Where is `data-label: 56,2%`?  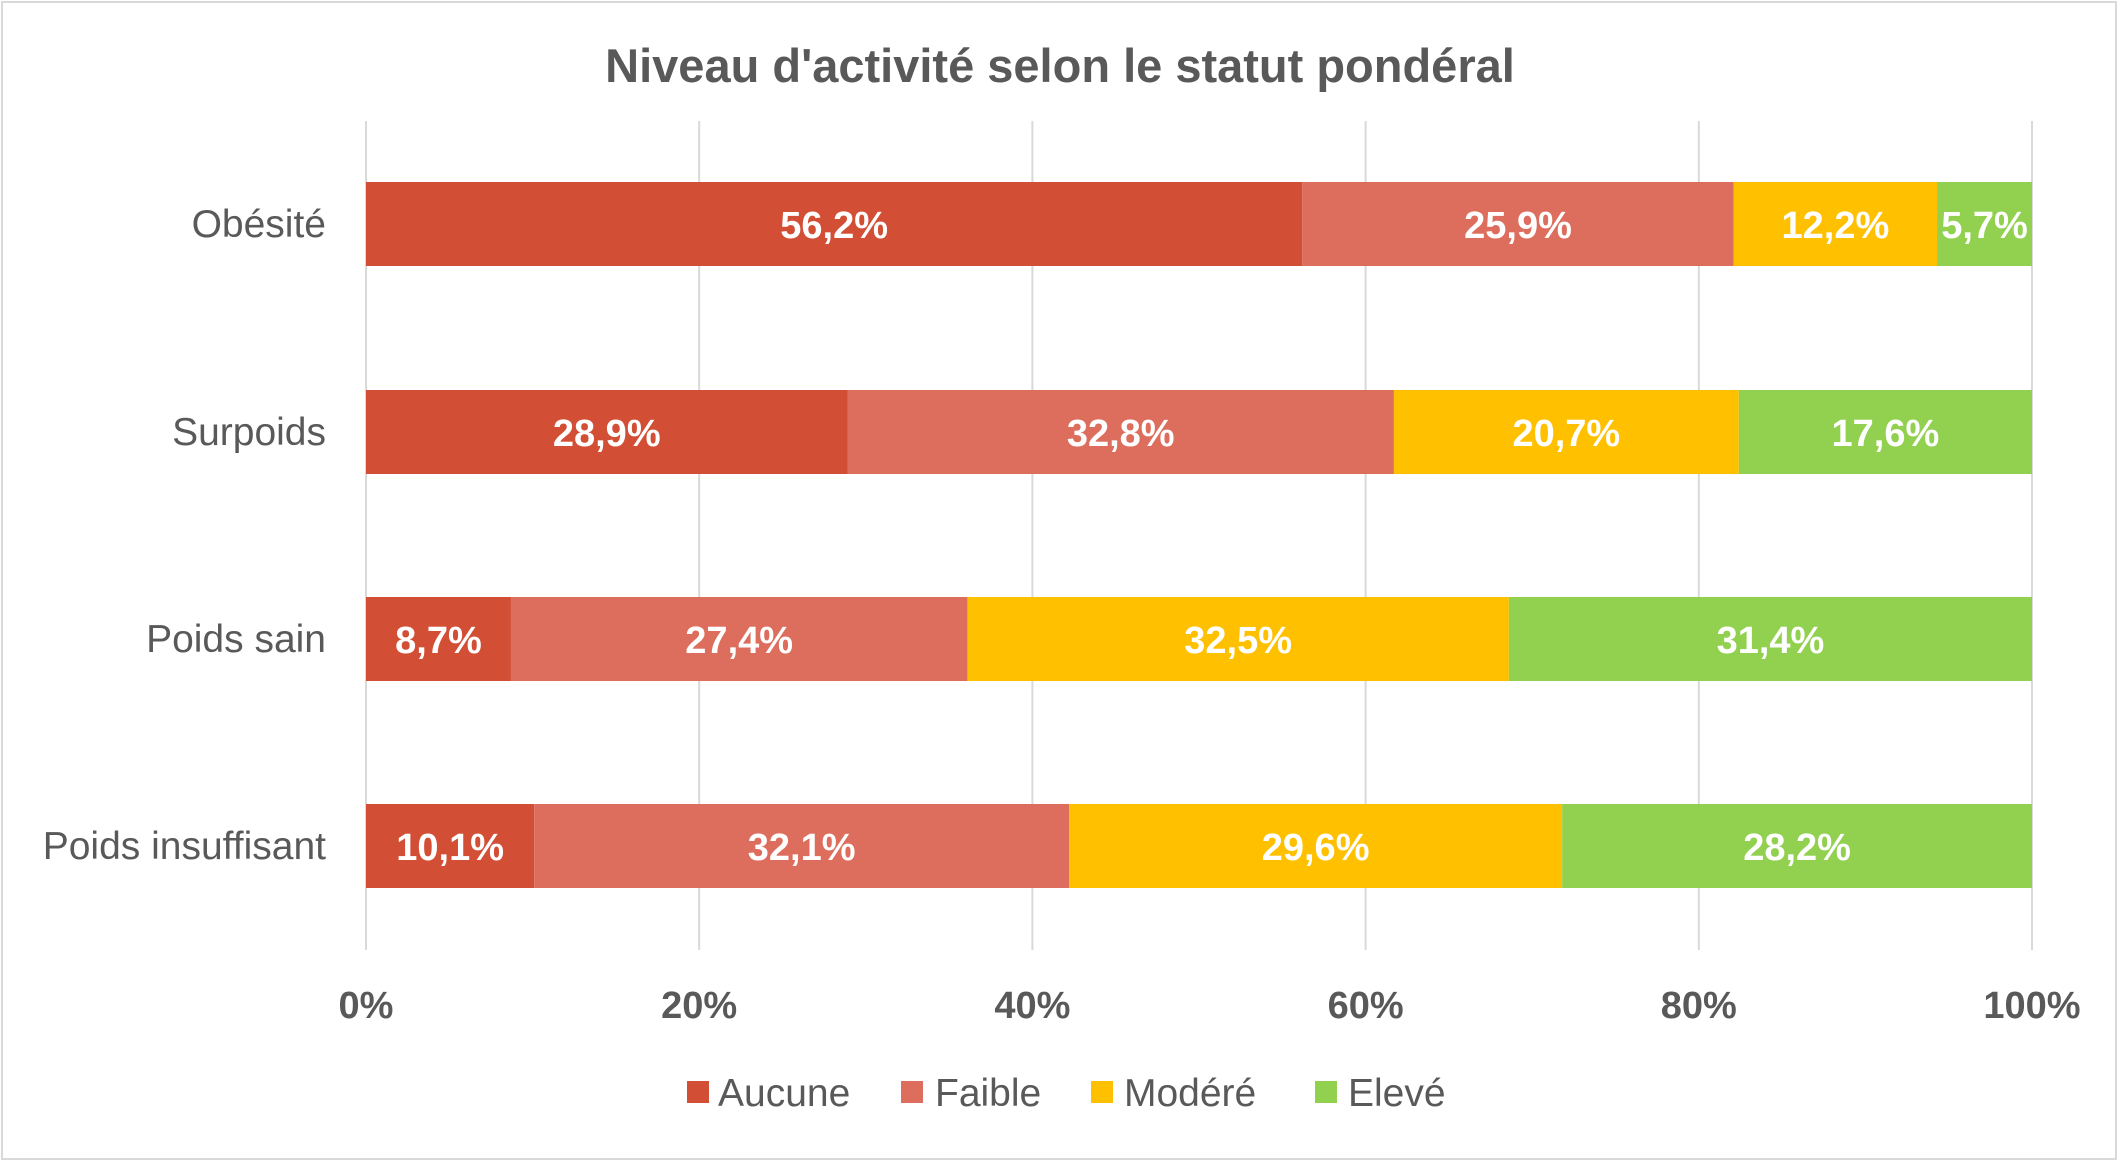 data-label: 56,2% is located at coordinates (834, 226).